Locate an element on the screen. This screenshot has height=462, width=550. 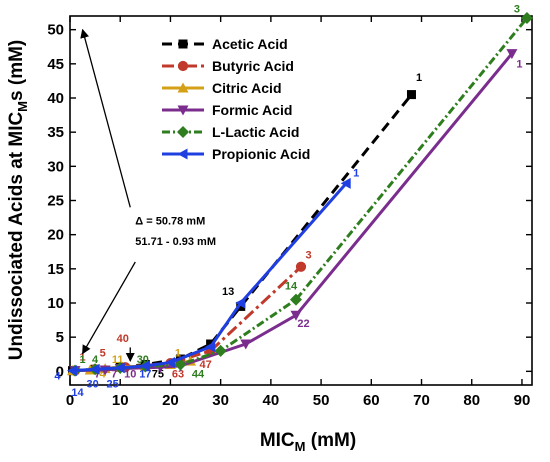
point-label: 10 is located at coordinates (130, 374).